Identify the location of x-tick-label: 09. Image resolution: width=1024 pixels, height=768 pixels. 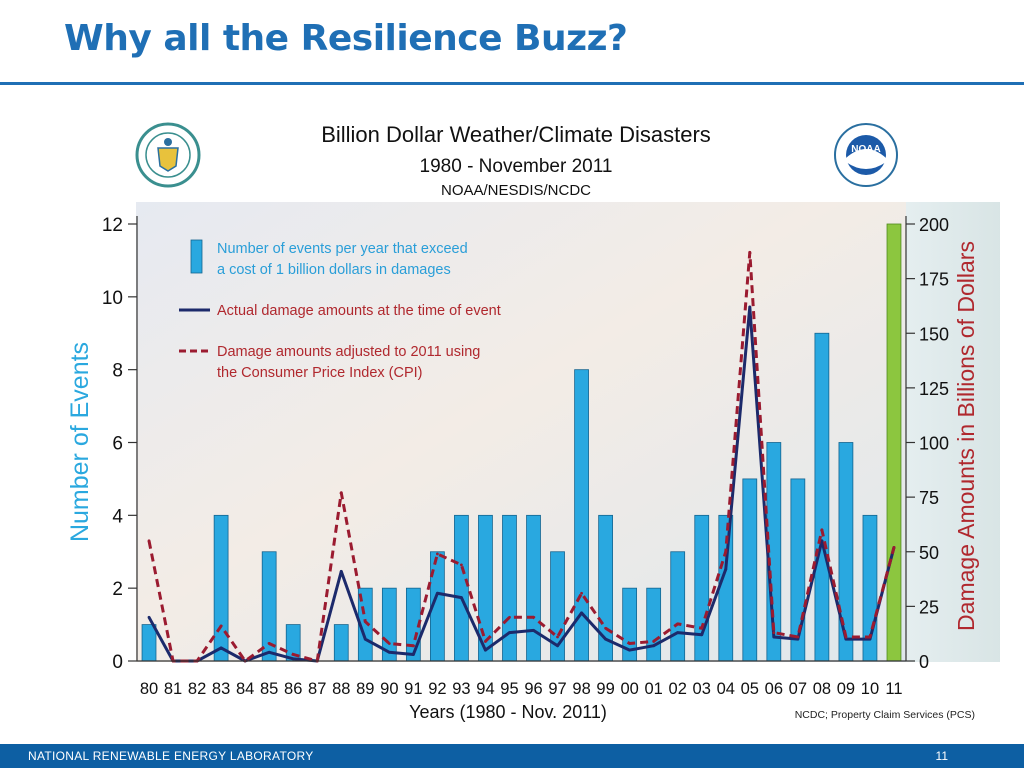
(846, 689).